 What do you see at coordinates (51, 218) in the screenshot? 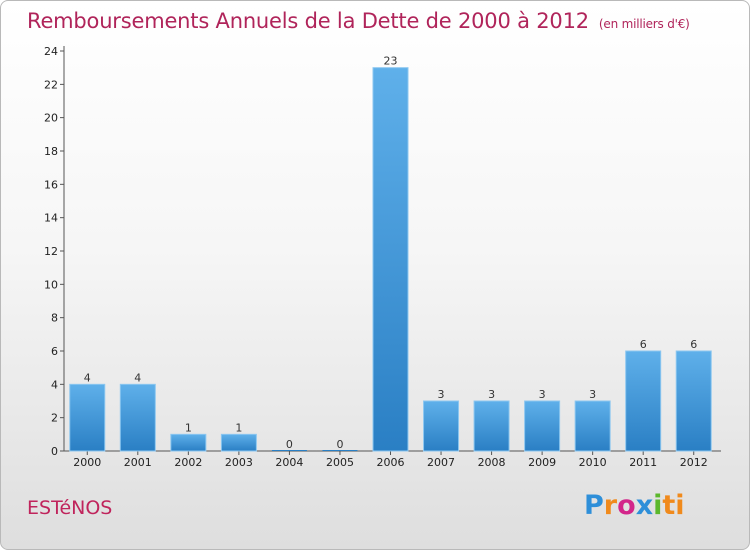
I see `y-tick-label: 14` at bounding box center [51, 218].